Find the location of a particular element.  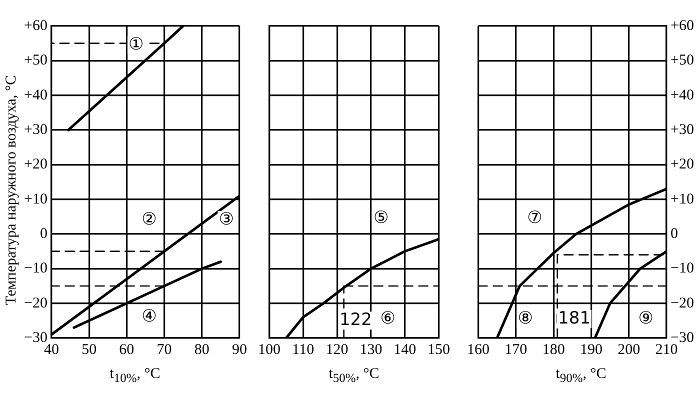

x-tick-label: 210 is located at coordinates (666, 350).